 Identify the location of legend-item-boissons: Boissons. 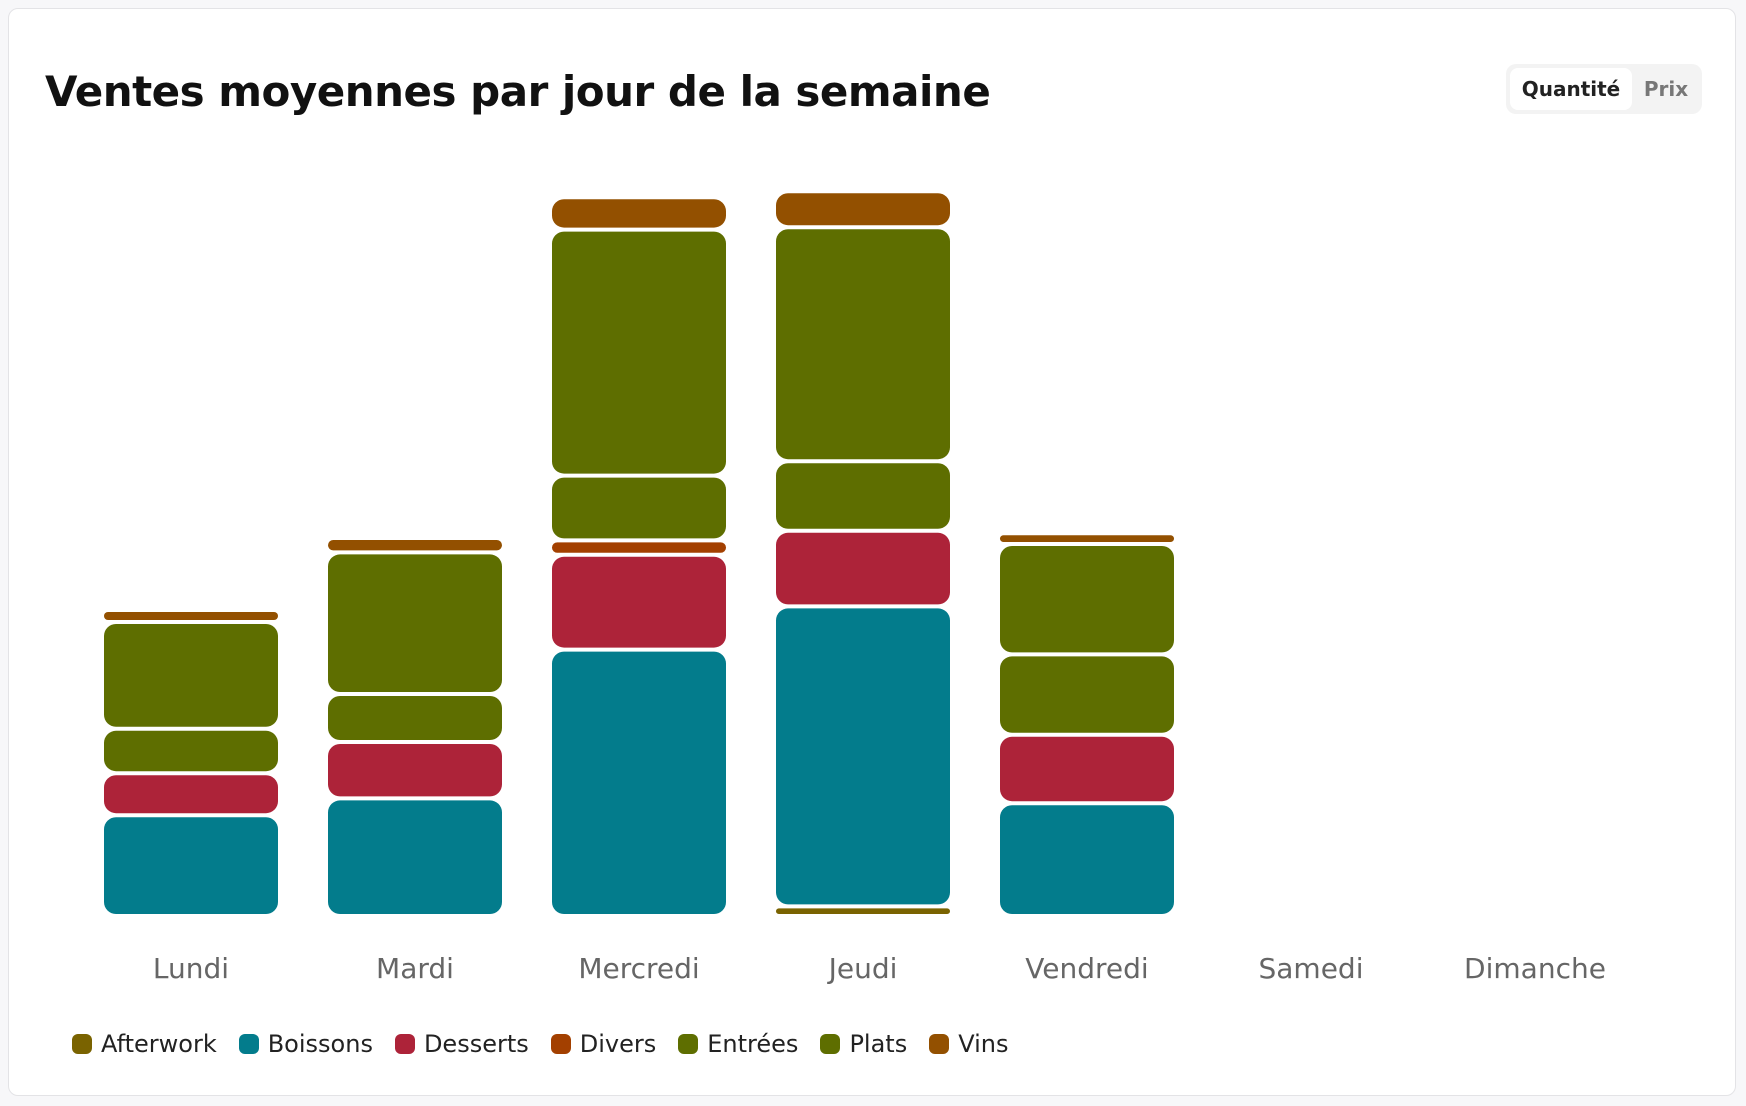
(305, 1044).